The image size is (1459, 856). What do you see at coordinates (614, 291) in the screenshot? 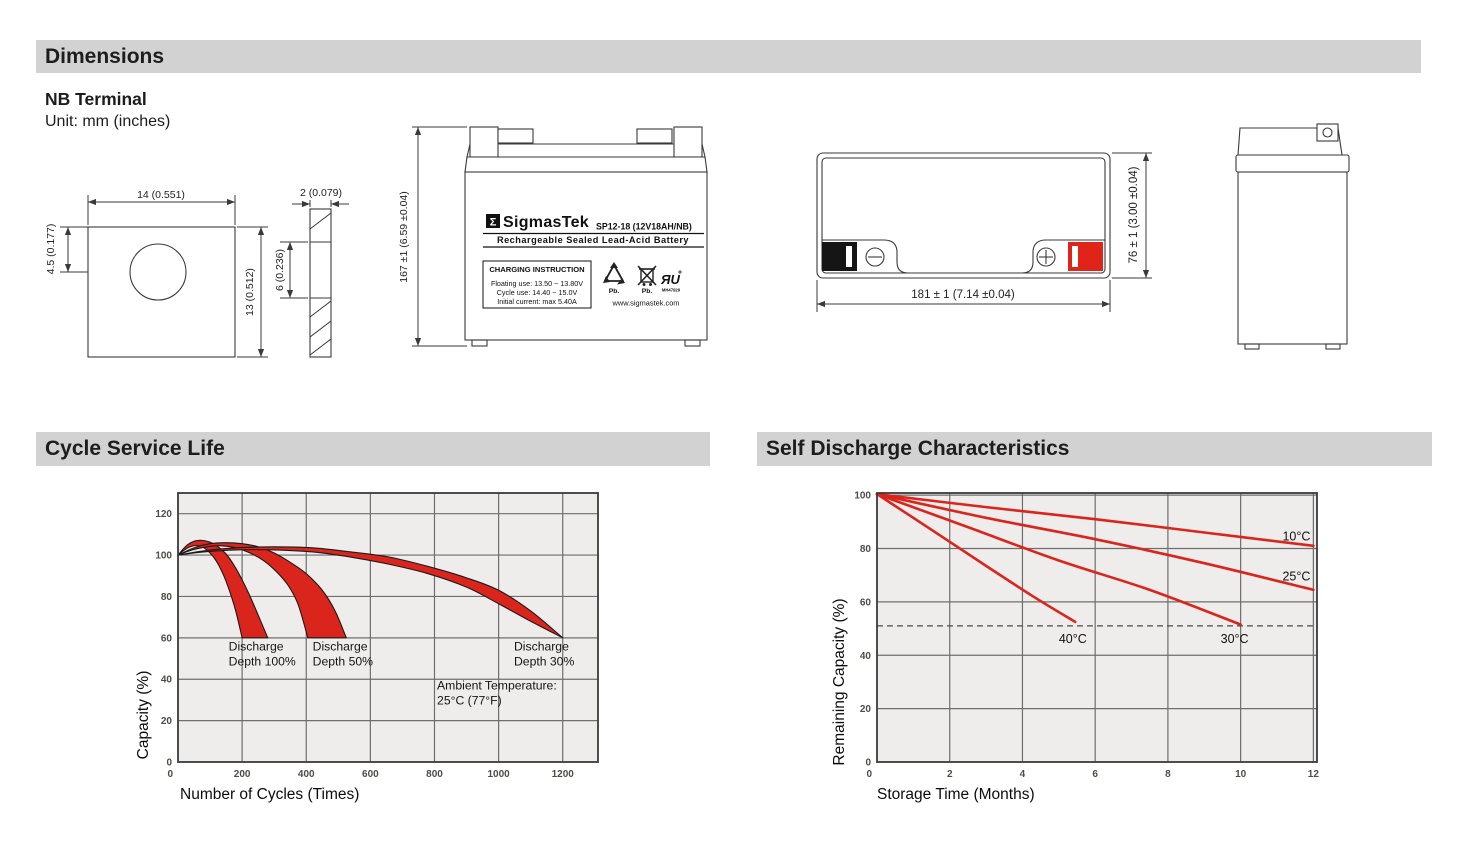
I see `pb-recycle-label: Pb.` at bounding box center [614, 291].